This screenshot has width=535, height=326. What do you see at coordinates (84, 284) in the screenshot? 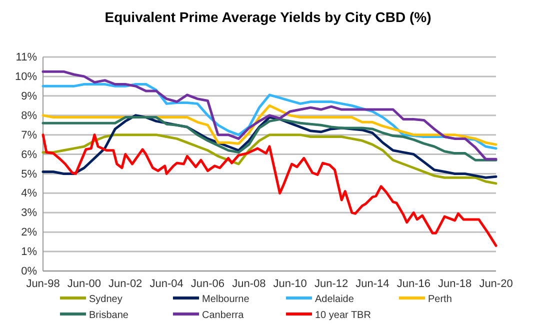
I see `x-tick-label: Jun-00` at bounding box center [84, 284].